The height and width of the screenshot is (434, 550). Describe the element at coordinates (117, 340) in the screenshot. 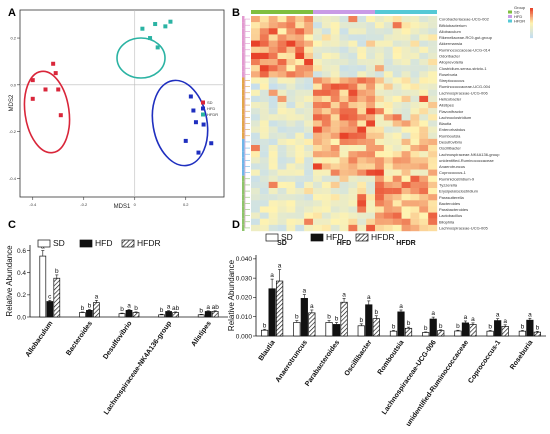

I see `category-label: Desulfovibrio` at that location.